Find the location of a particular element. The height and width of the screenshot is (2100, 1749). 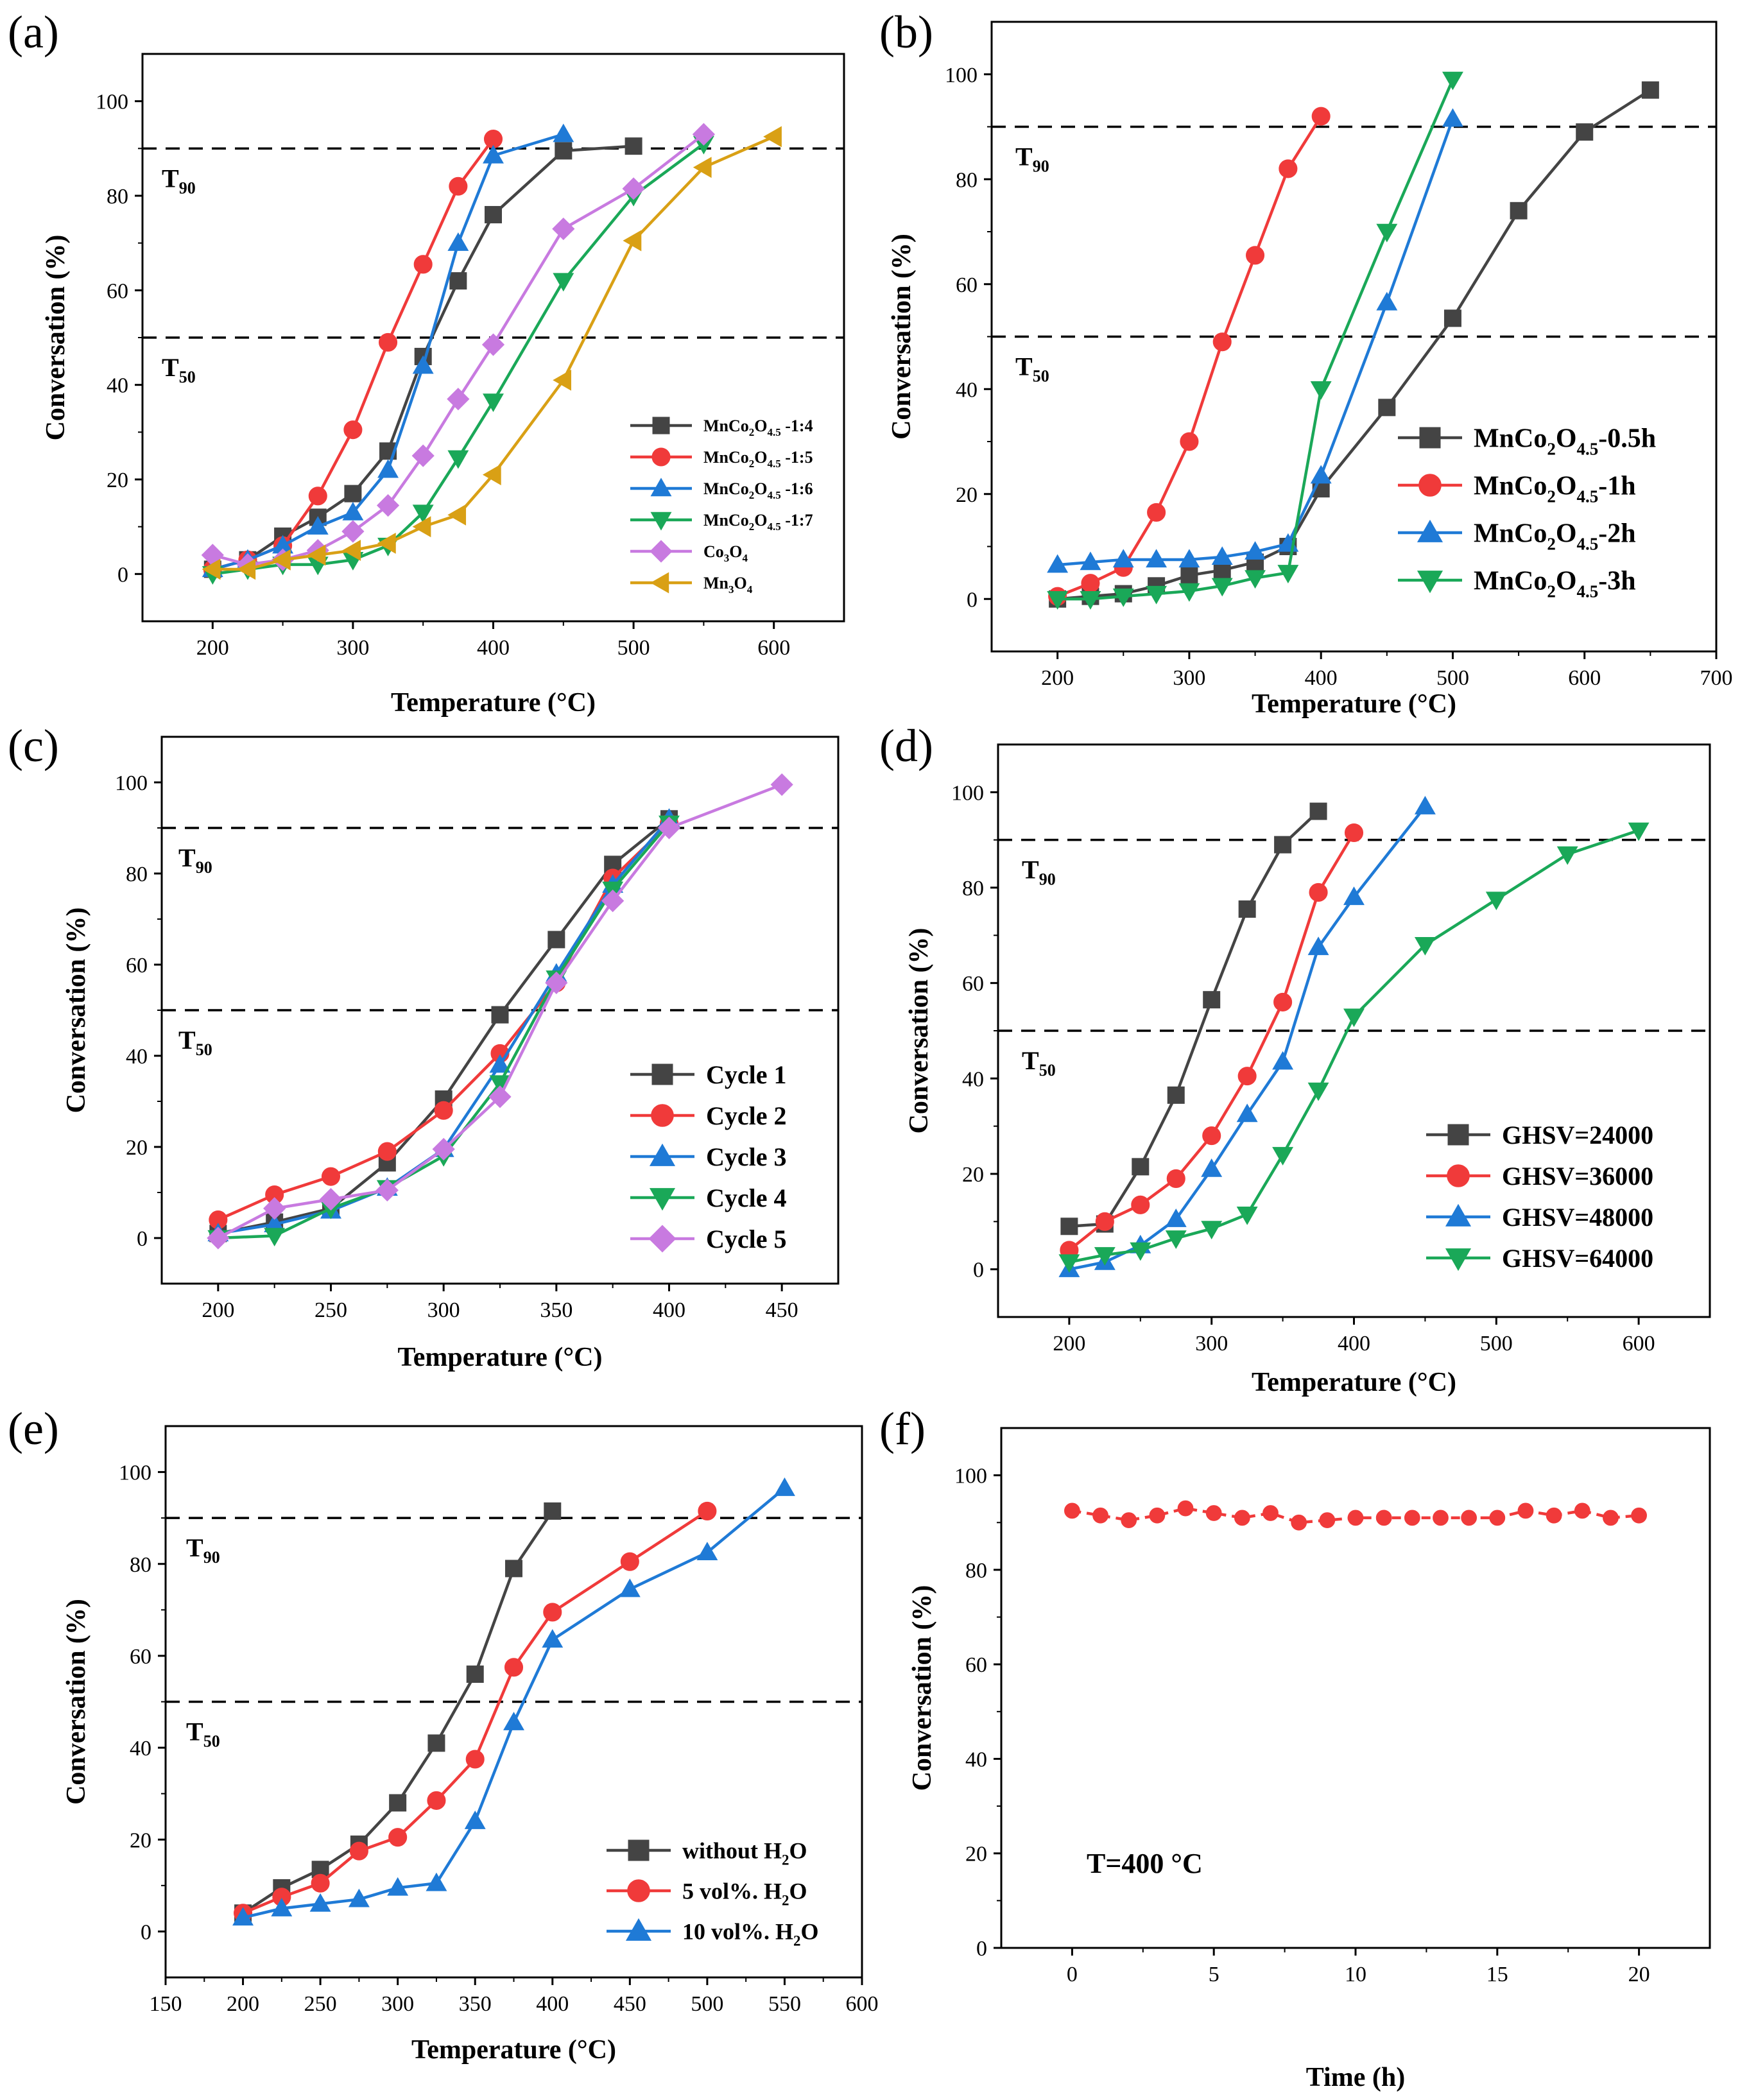

reference-label-sub: 50 is located at coordinates (204, 1049).